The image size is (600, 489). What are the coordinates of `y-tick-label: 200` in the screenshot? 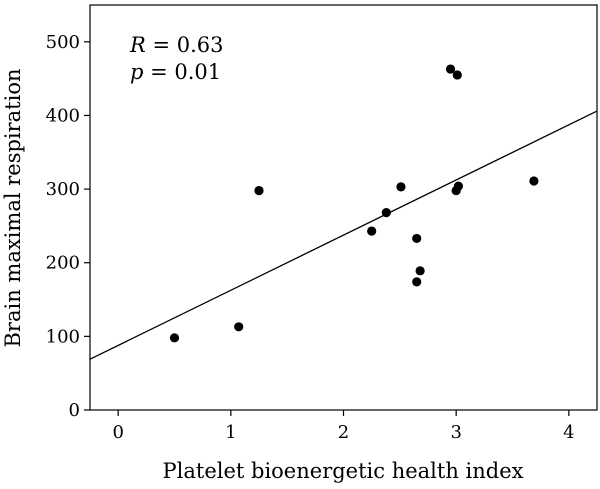 It's located at (63, 263).